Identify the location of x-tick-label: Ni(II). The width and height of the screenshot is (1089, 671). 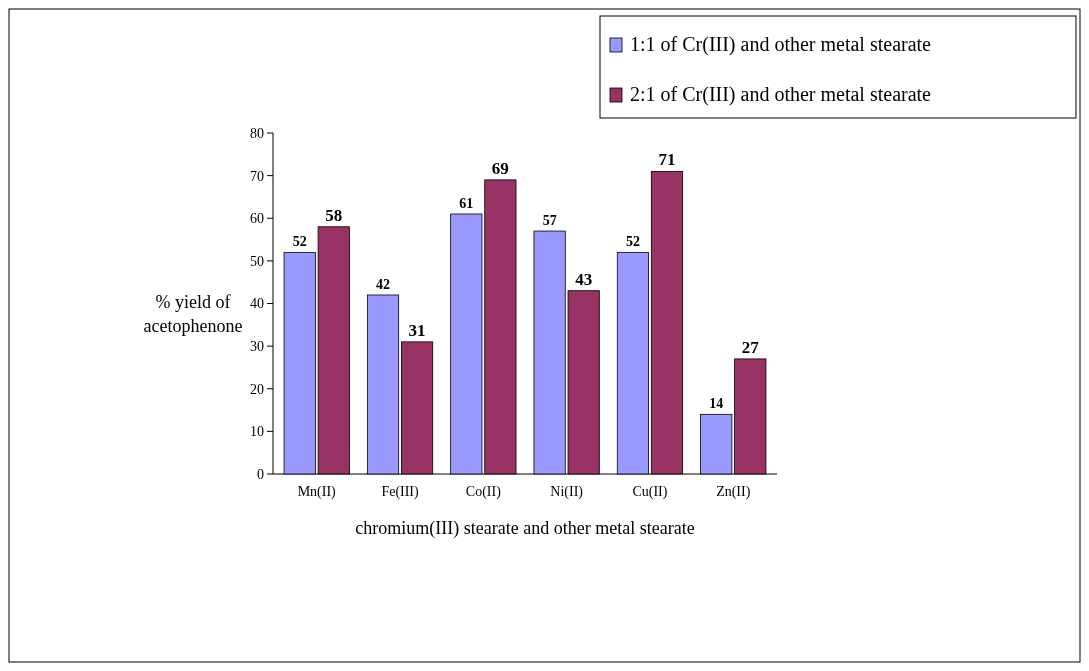
(567, 492).